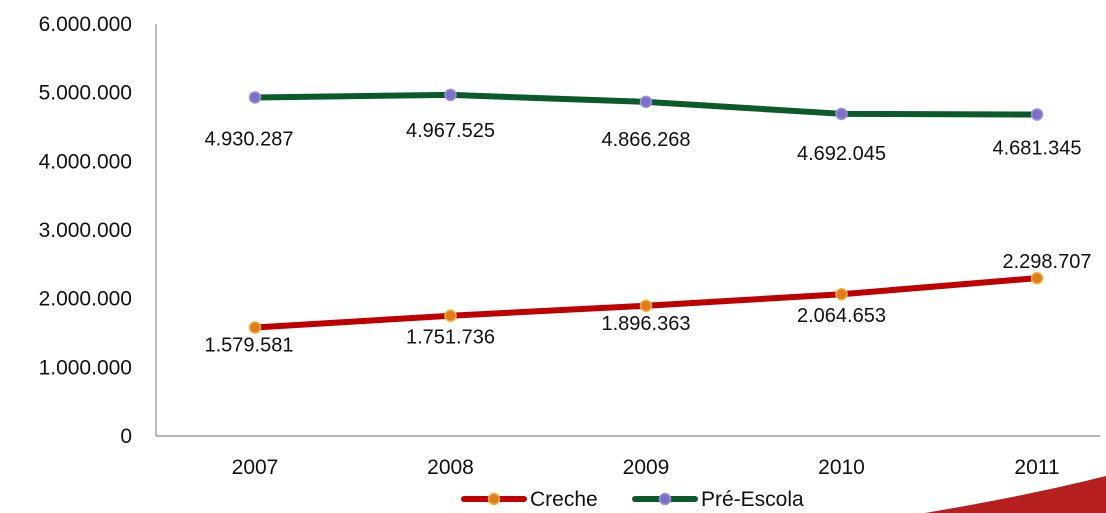 The width and height of the screenshot is (1106, 513). What do you see at coordinates (85, 93) in the screenshot?
I see `y-tick-label: 5.000.000` at bounding box center [85, 93].